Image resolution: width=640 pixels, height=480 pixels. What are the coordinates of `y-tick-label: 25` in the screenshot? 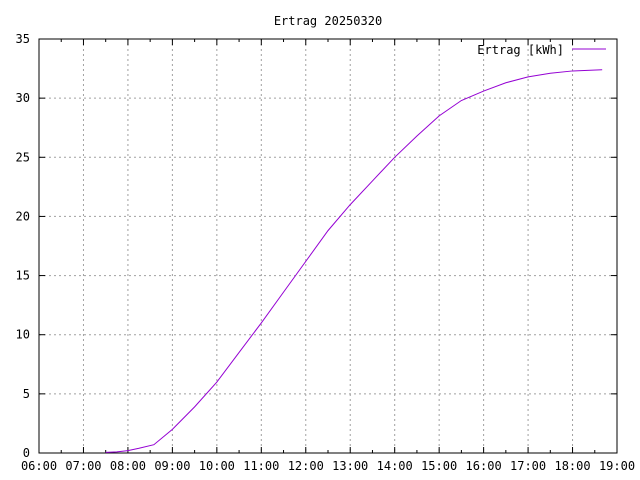 It's located at (23, 157).